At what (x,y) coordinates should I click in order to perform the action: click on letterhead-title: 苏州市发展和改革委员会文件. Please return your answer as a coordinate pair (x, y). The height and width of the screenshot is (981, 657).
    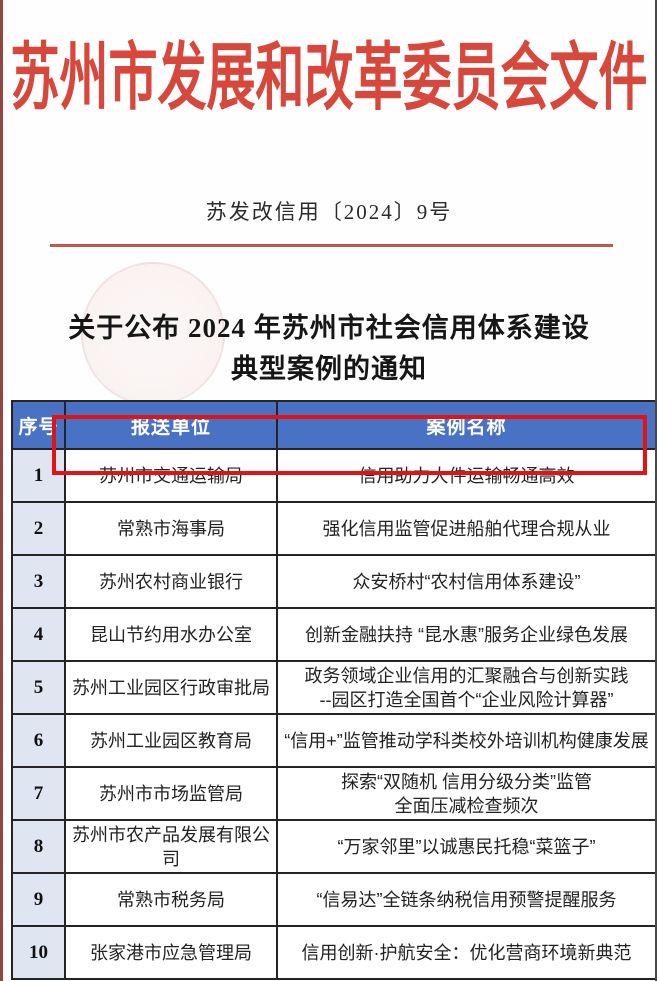
    Looking at the image, I should click on (329, 77).